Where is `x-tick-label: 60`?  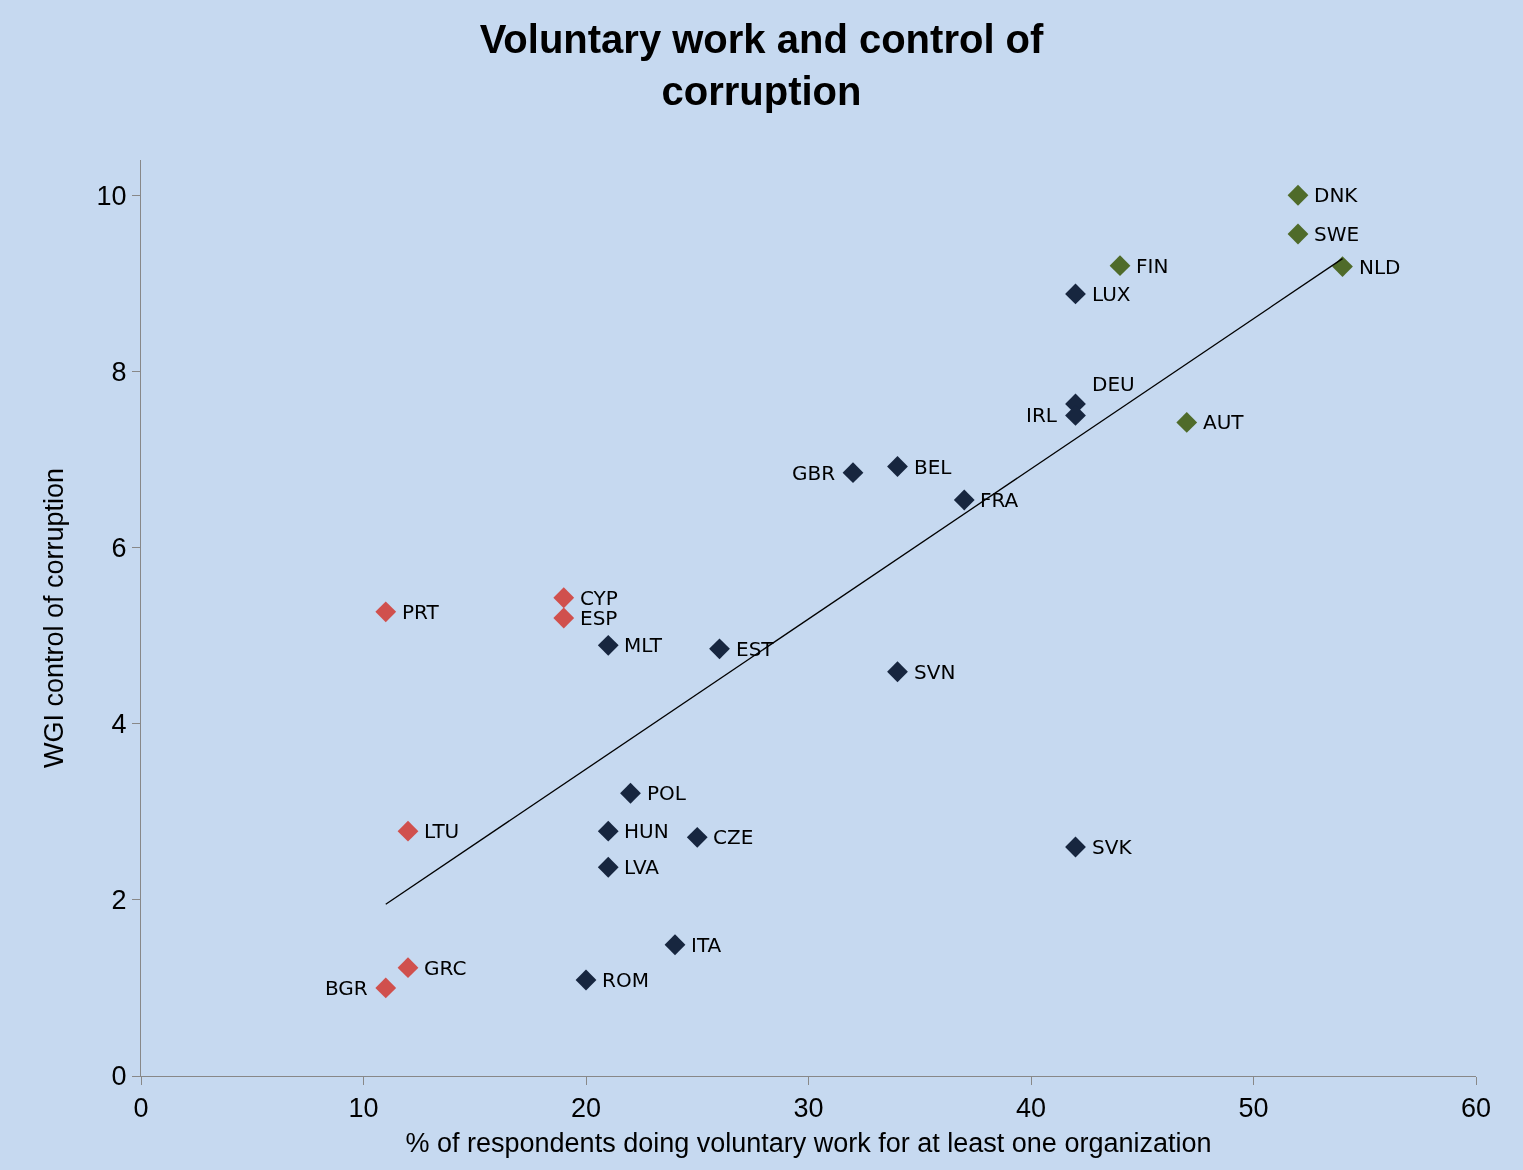
x-tick-label: 60 is located at coordinates (1476, 1108).